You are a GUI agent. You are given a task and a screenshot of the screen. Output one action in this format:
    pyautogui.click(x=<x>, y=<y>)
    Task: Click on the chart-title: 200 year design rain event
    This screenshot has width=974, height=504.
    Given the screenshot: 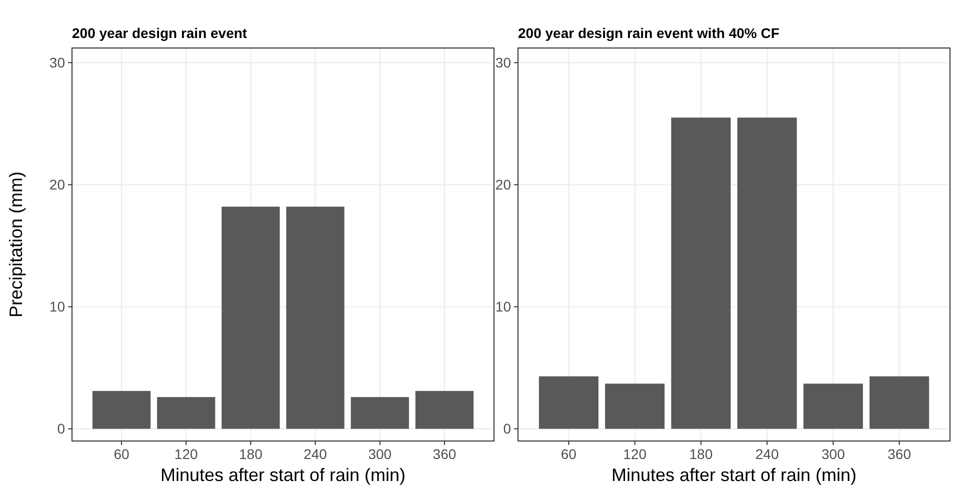 What is the action you would take?
    pyautogui.click(x=160, y=33)
    